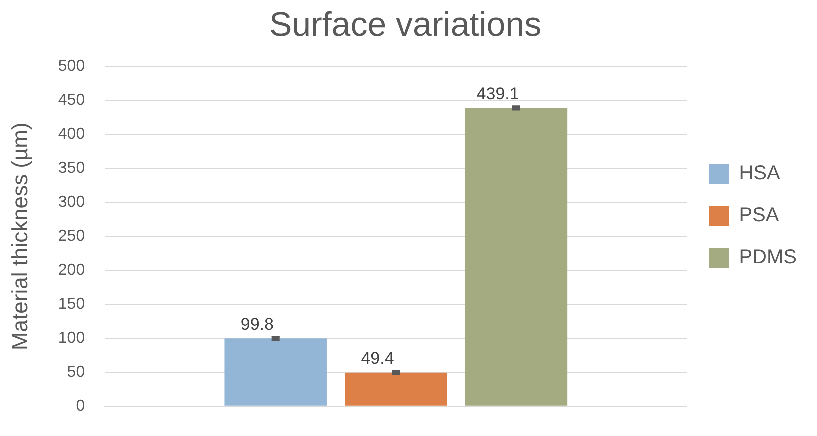 This screenshot has width=817, height=436. What do you see at coordinates (72, 169) in the screenshot?
I see `y-tick-label: 350` at bounding box center [72, 169].